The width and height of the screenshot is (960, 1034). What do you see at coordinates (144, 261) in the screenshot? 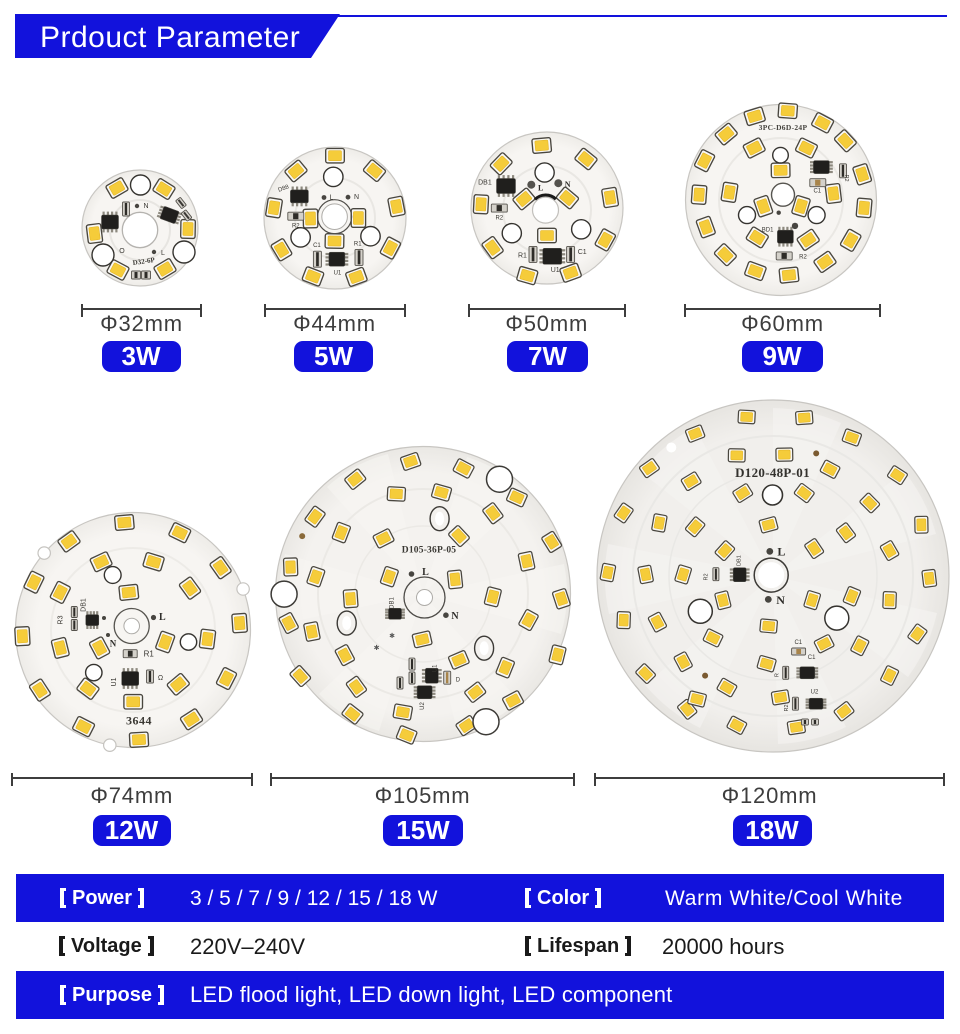
I see `svg-text: D32-6P` at bounding box center [144, 261].